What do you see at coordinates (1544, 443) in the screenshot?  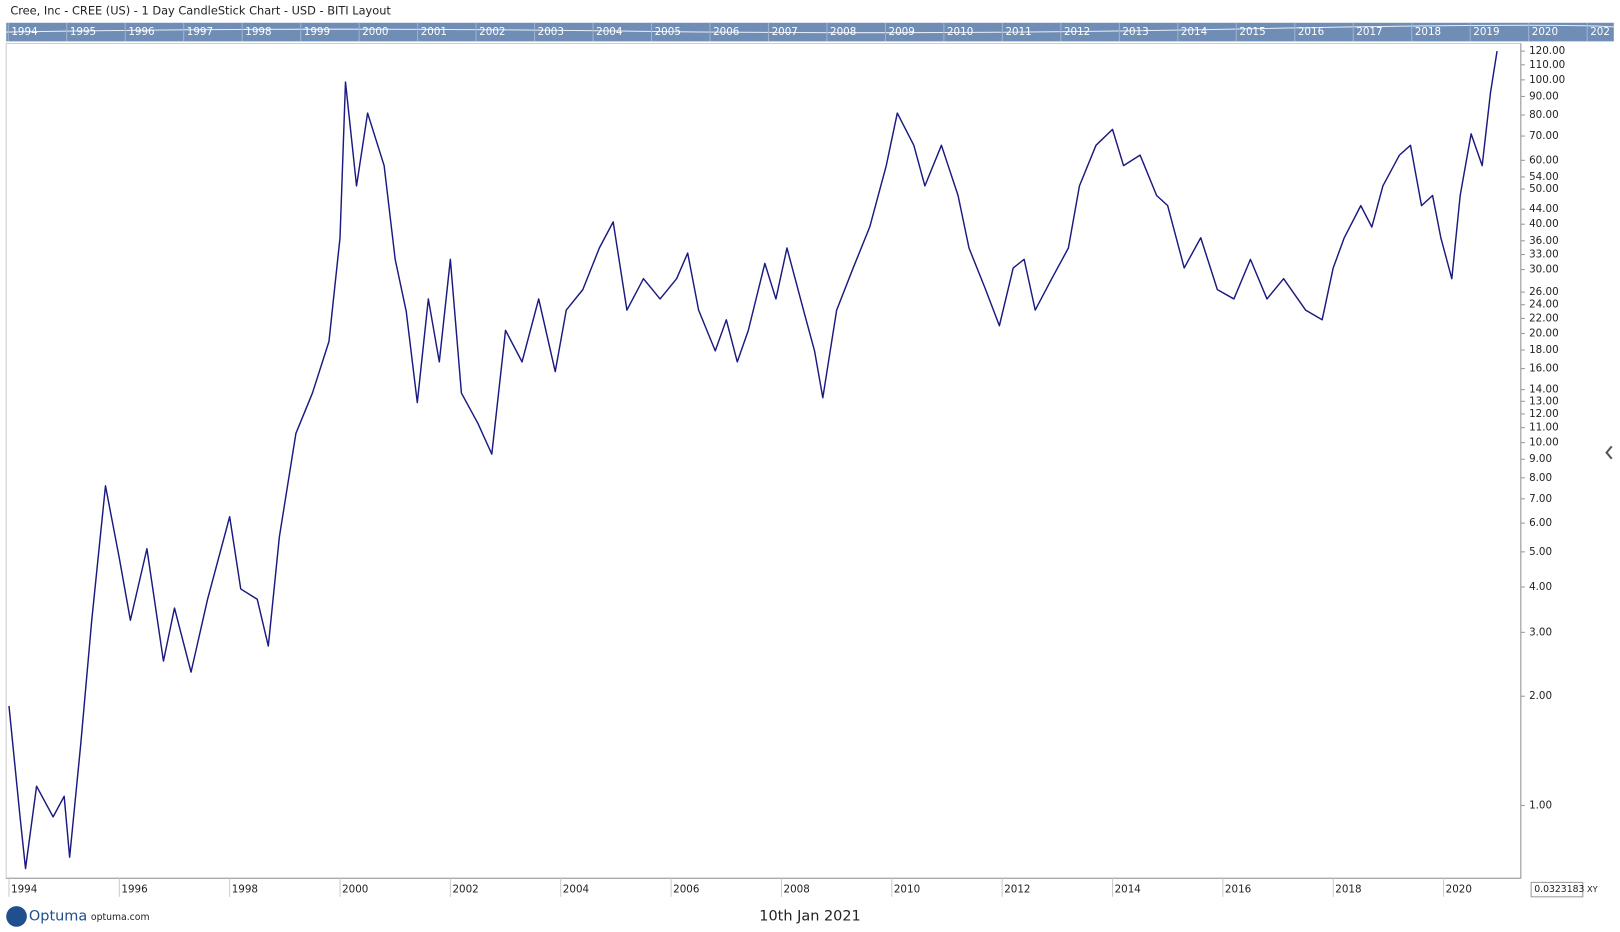 I see `y-tick-label: 10.00` at bounding box center [1544, 443].